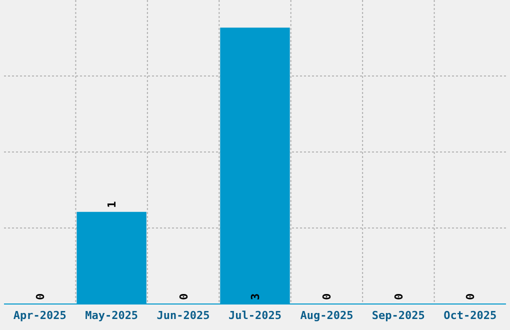 The width and height of the screenshot is (510, 330). I want to click on data-label: 3, so click(255, 296).